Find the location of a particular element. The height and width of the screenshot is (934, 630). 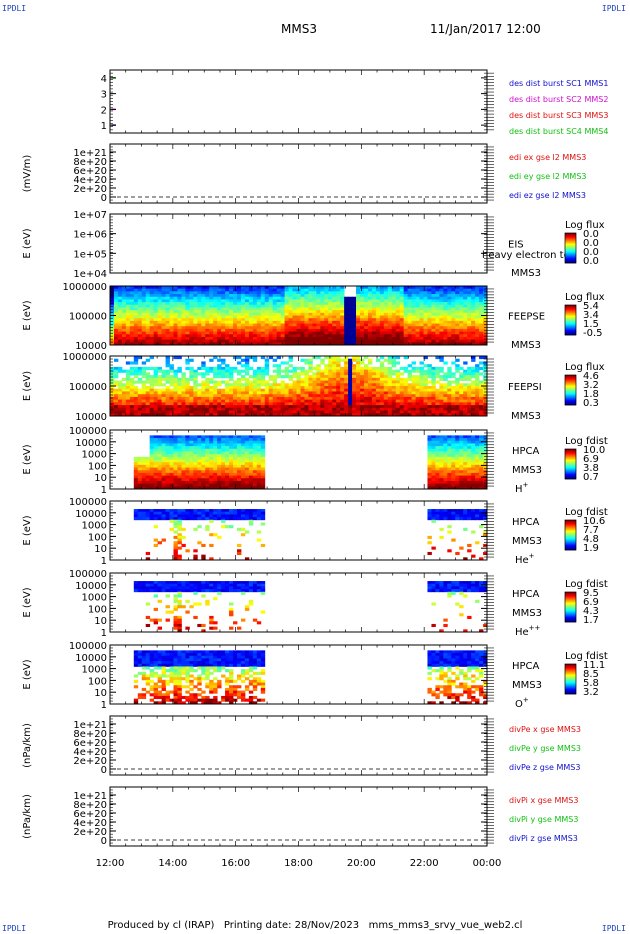

y-tick-label: 1e+04 is located at coordinates (90, 274).